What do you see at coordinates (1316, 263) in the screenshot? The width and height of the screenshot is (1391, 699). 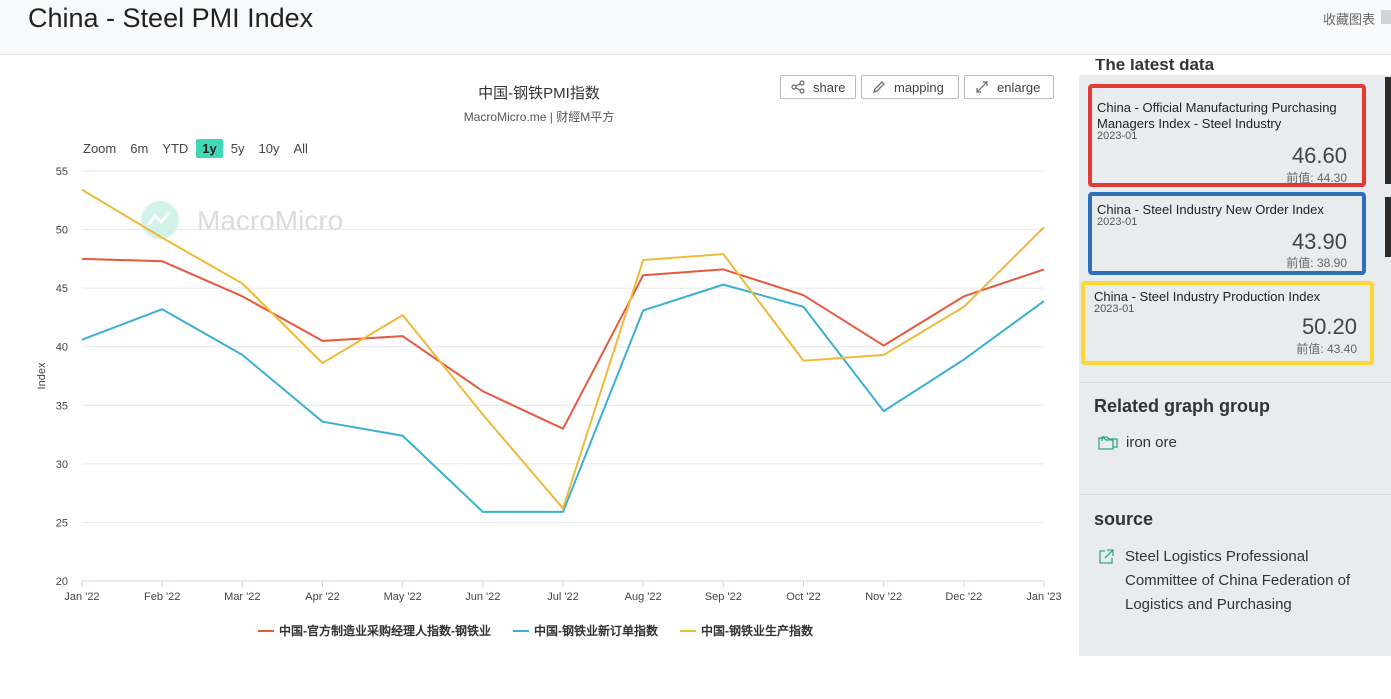 I see `card-previous-value: 前值: 38.90` at bounding box center [1316, 263].